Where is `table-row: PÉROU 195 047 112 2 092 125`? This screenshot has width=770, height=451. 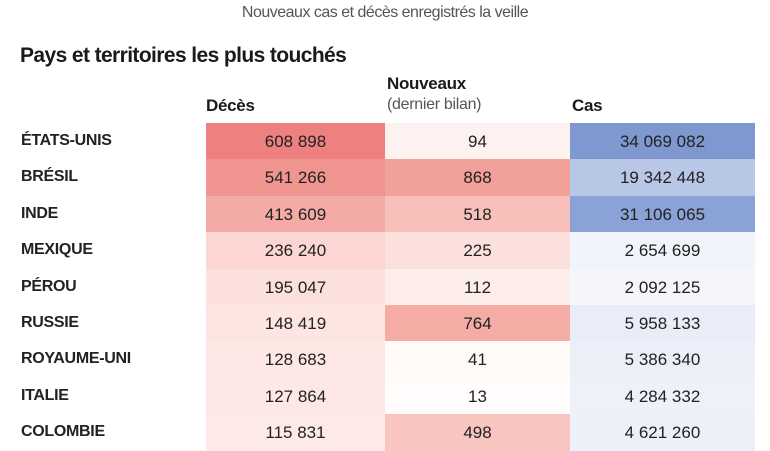 table-row: PÉROU 195 047 112 2 092 125 is located at coordinates (385, 287).